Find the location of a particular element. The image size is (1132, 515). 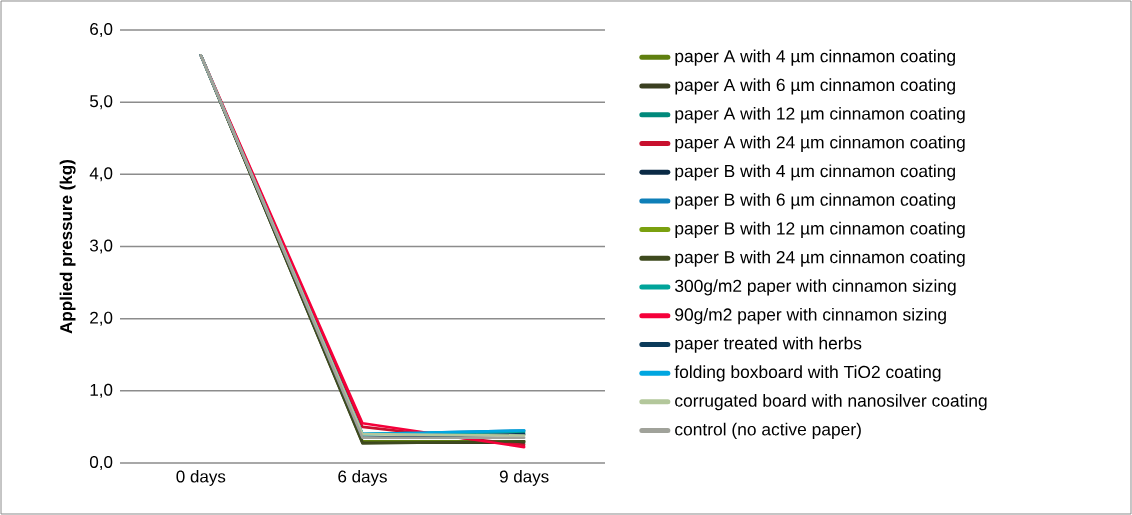

legend-label: paper A with 12 µm cinnamon coating is located at coordinates (820, 115).